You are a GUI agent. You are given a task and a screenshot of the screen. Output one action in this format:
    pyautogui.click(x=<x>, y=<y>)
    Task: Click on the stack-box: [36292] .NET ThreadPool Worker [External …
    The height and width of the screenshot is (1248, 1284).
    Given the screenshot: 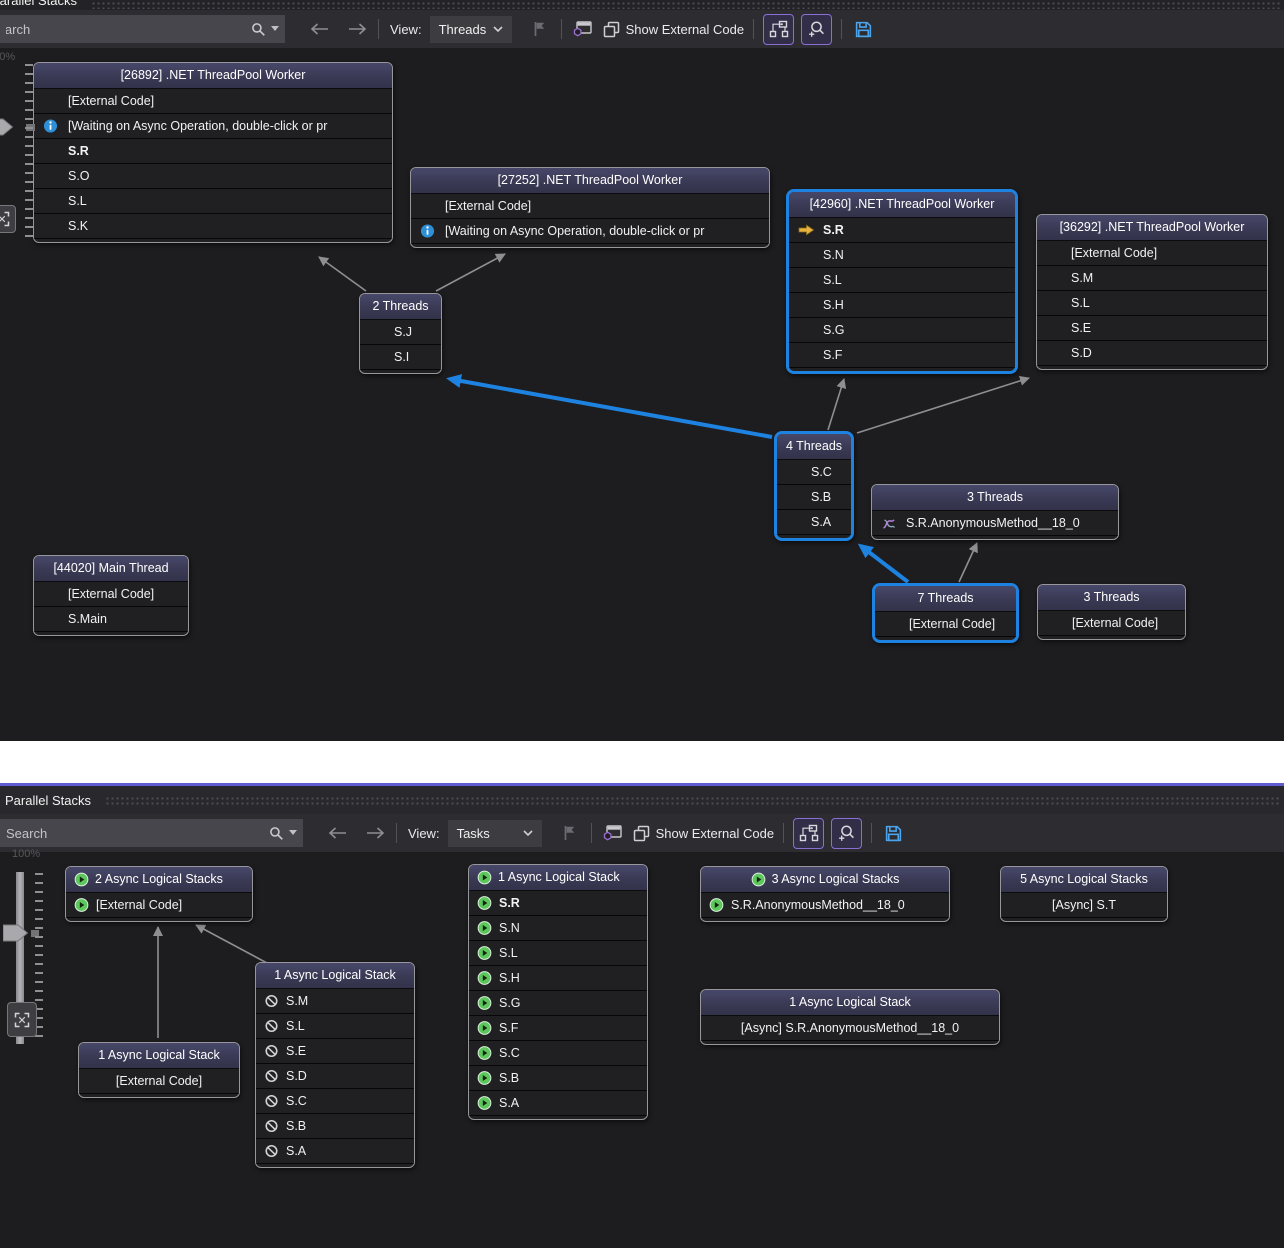 What is the action you would take?
    pyautogui.click(x=1152, y=292)
    